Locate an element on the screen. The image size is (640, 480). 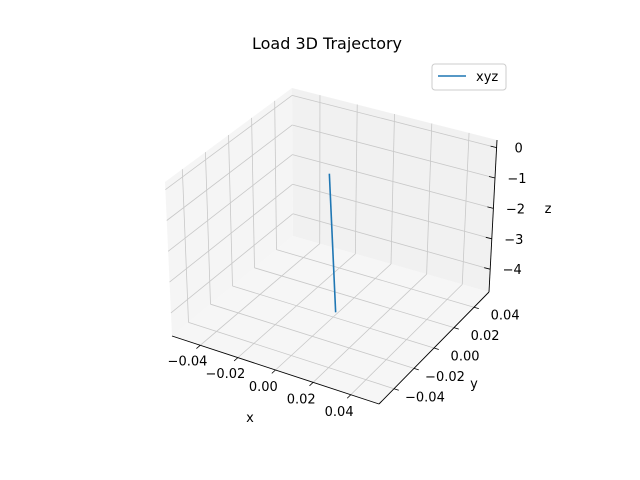
y-tick-label: 0.04 is located at coordinates (505, 315).